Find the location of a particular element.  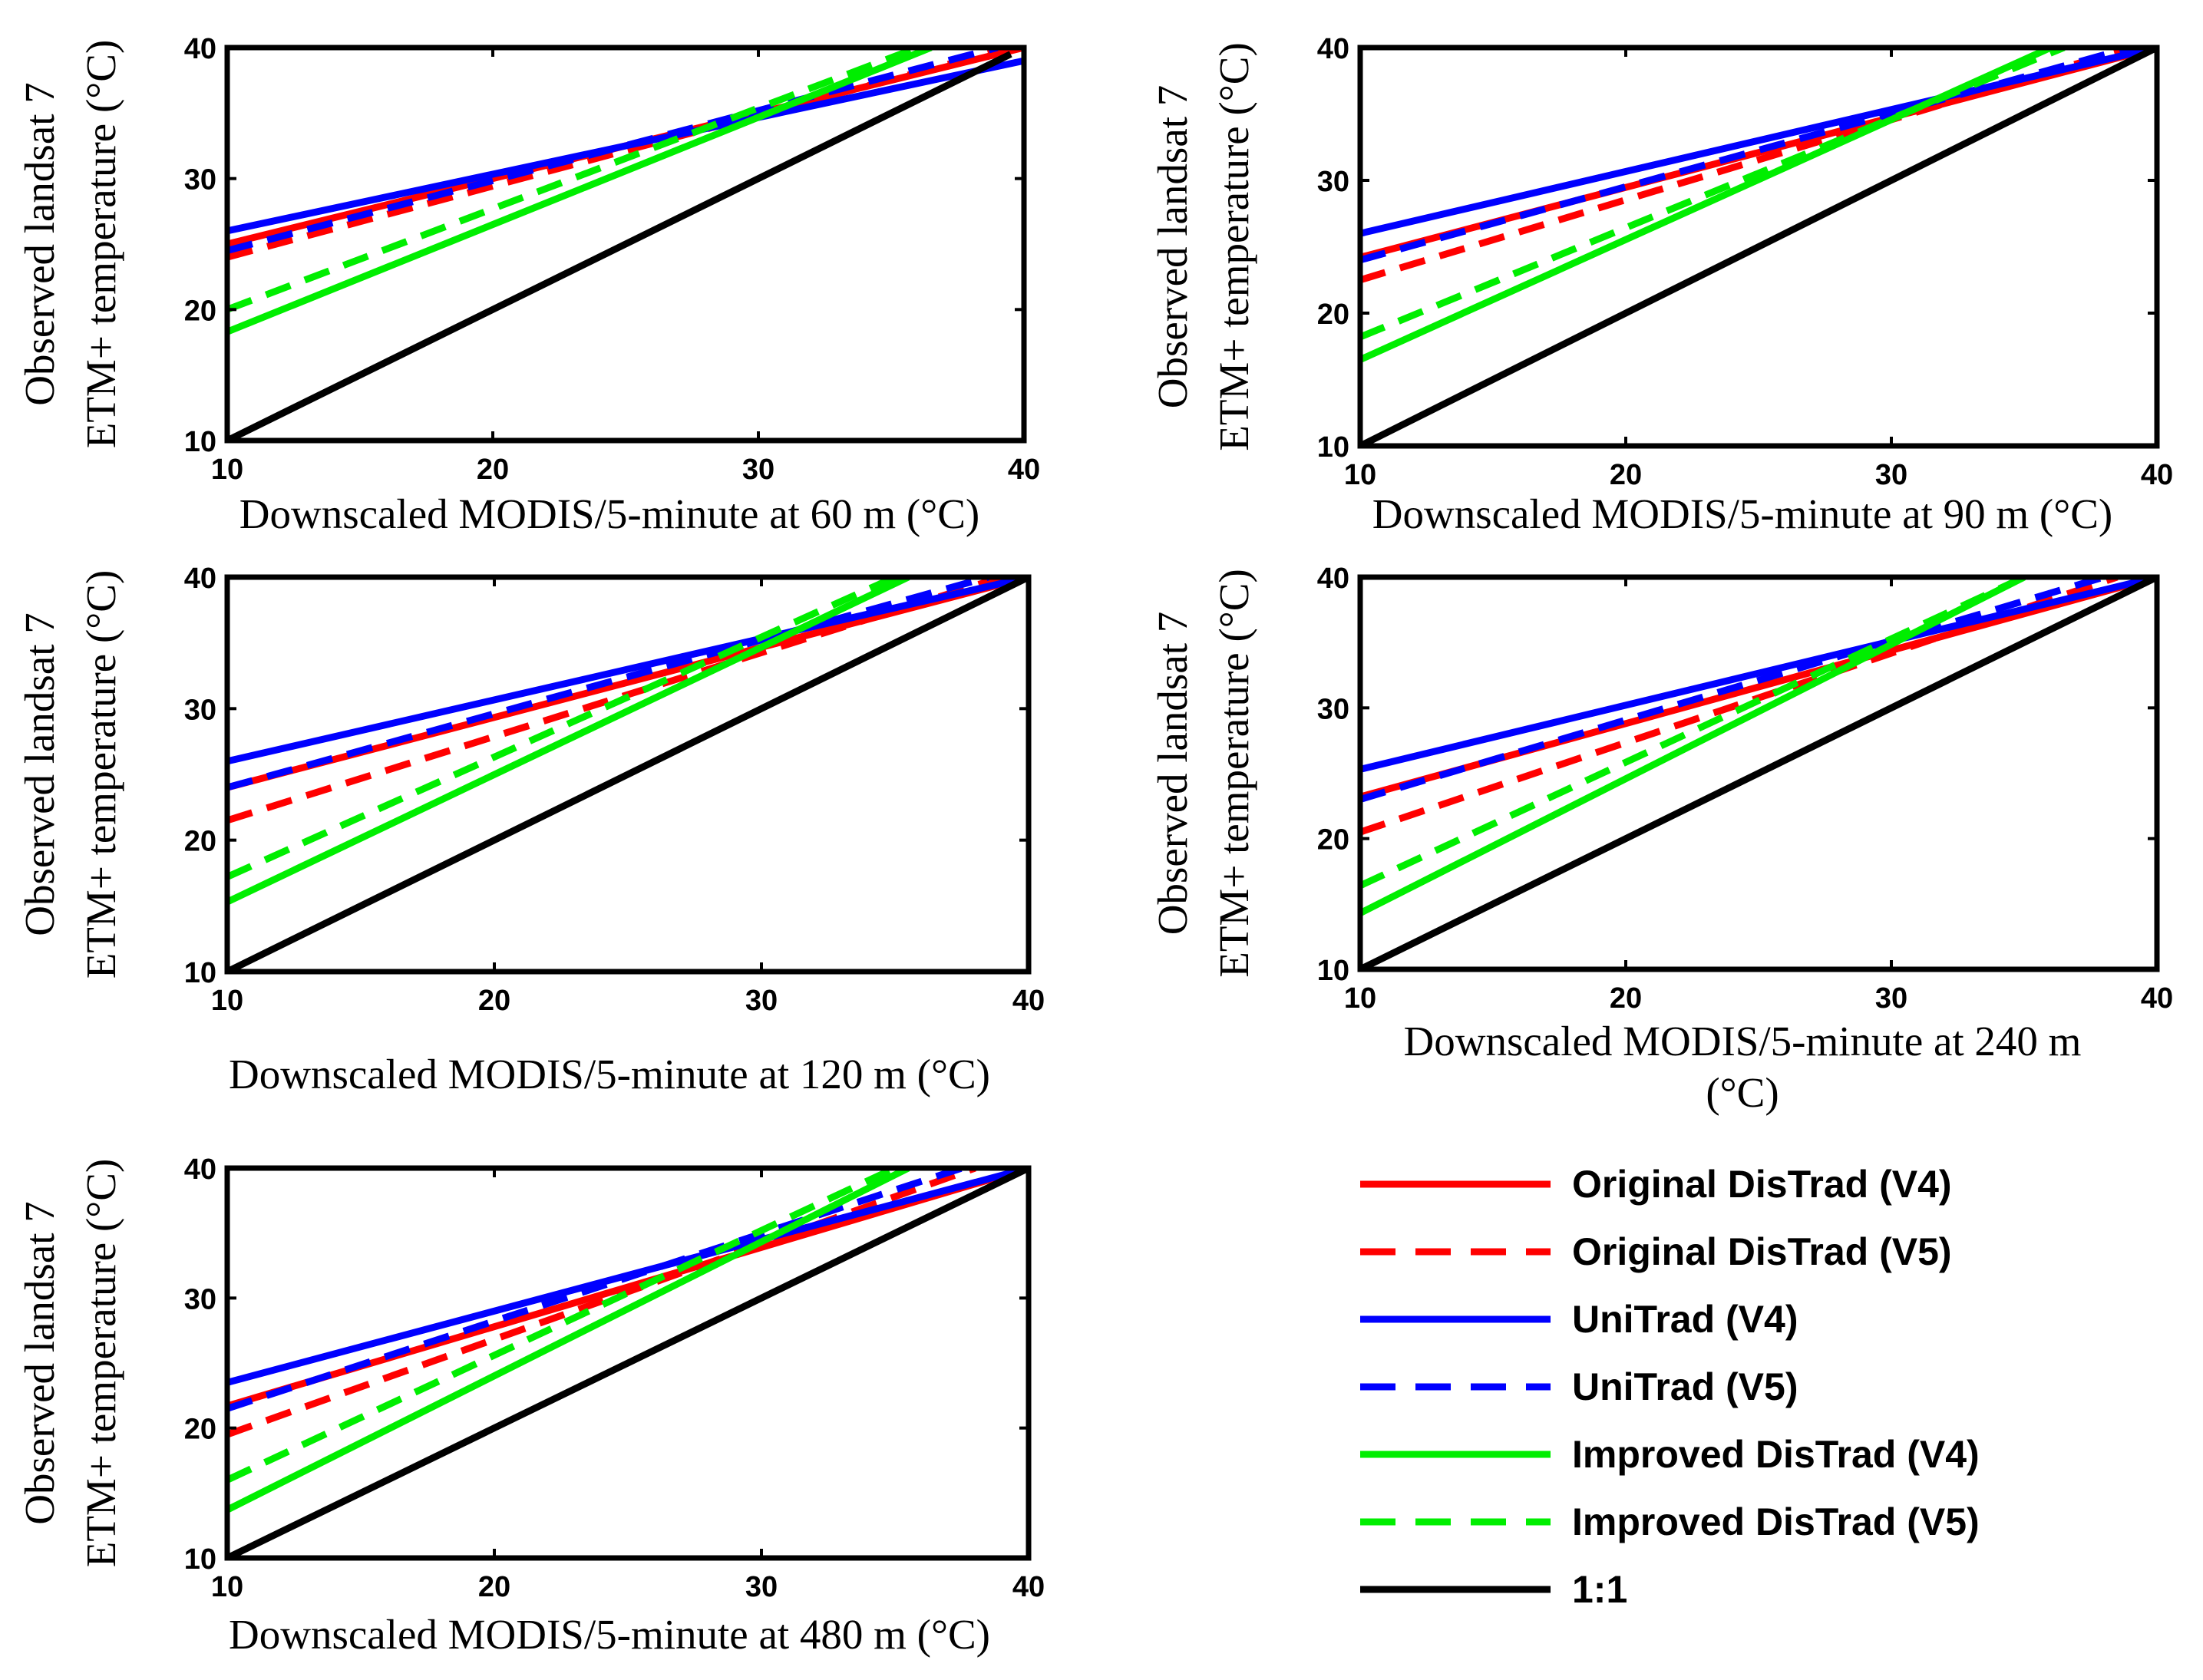

legend-item-uni_v4: UniTrad (V4) is located at coordinates (1579, 1319).